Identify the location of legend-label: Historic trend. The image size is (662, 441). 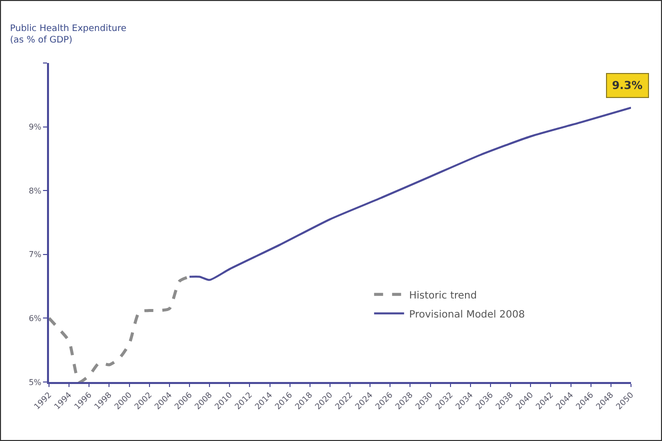
(443, 296).